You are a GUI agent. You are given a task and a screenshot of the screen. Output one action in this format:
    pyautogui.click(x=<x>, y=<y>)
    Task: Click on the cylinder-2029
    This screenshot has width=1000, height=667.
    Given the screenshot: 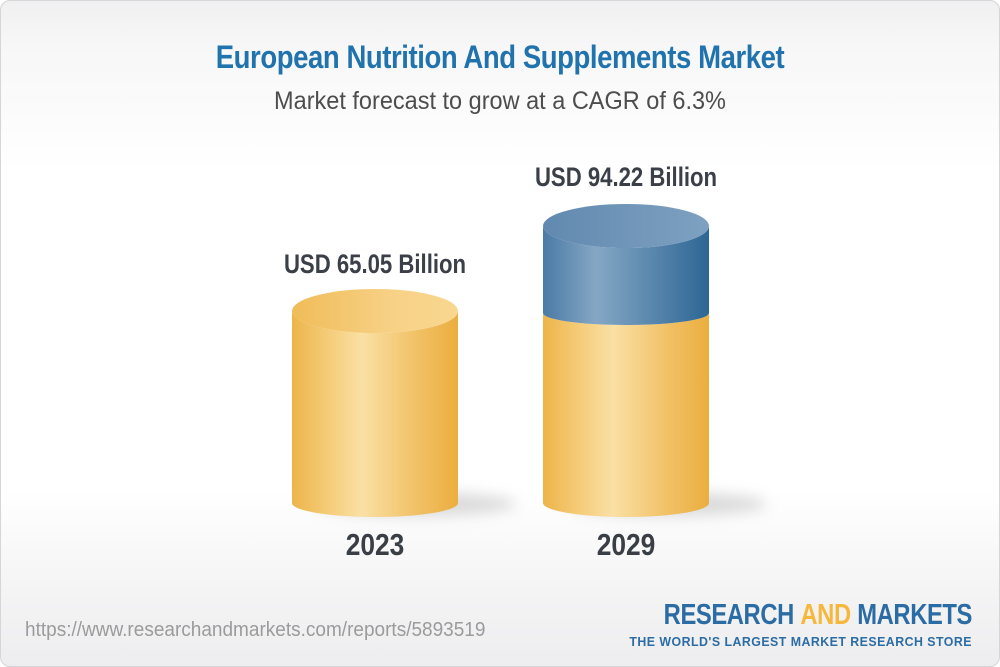 What is the action you would take?
    pyautogui.click(x=626, y=360)
    